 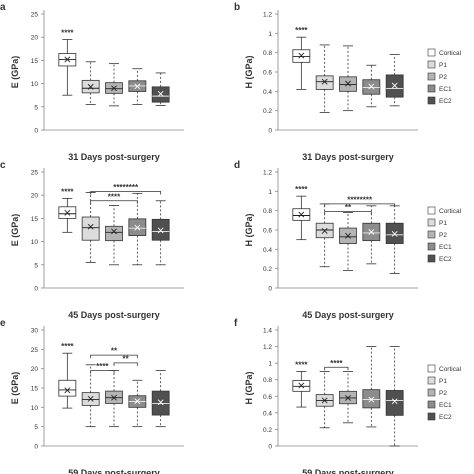 What do you see at coordinates (445, 405) in the screenshot?
I see `legend-label: EC1` at bounding box center [445, 405].